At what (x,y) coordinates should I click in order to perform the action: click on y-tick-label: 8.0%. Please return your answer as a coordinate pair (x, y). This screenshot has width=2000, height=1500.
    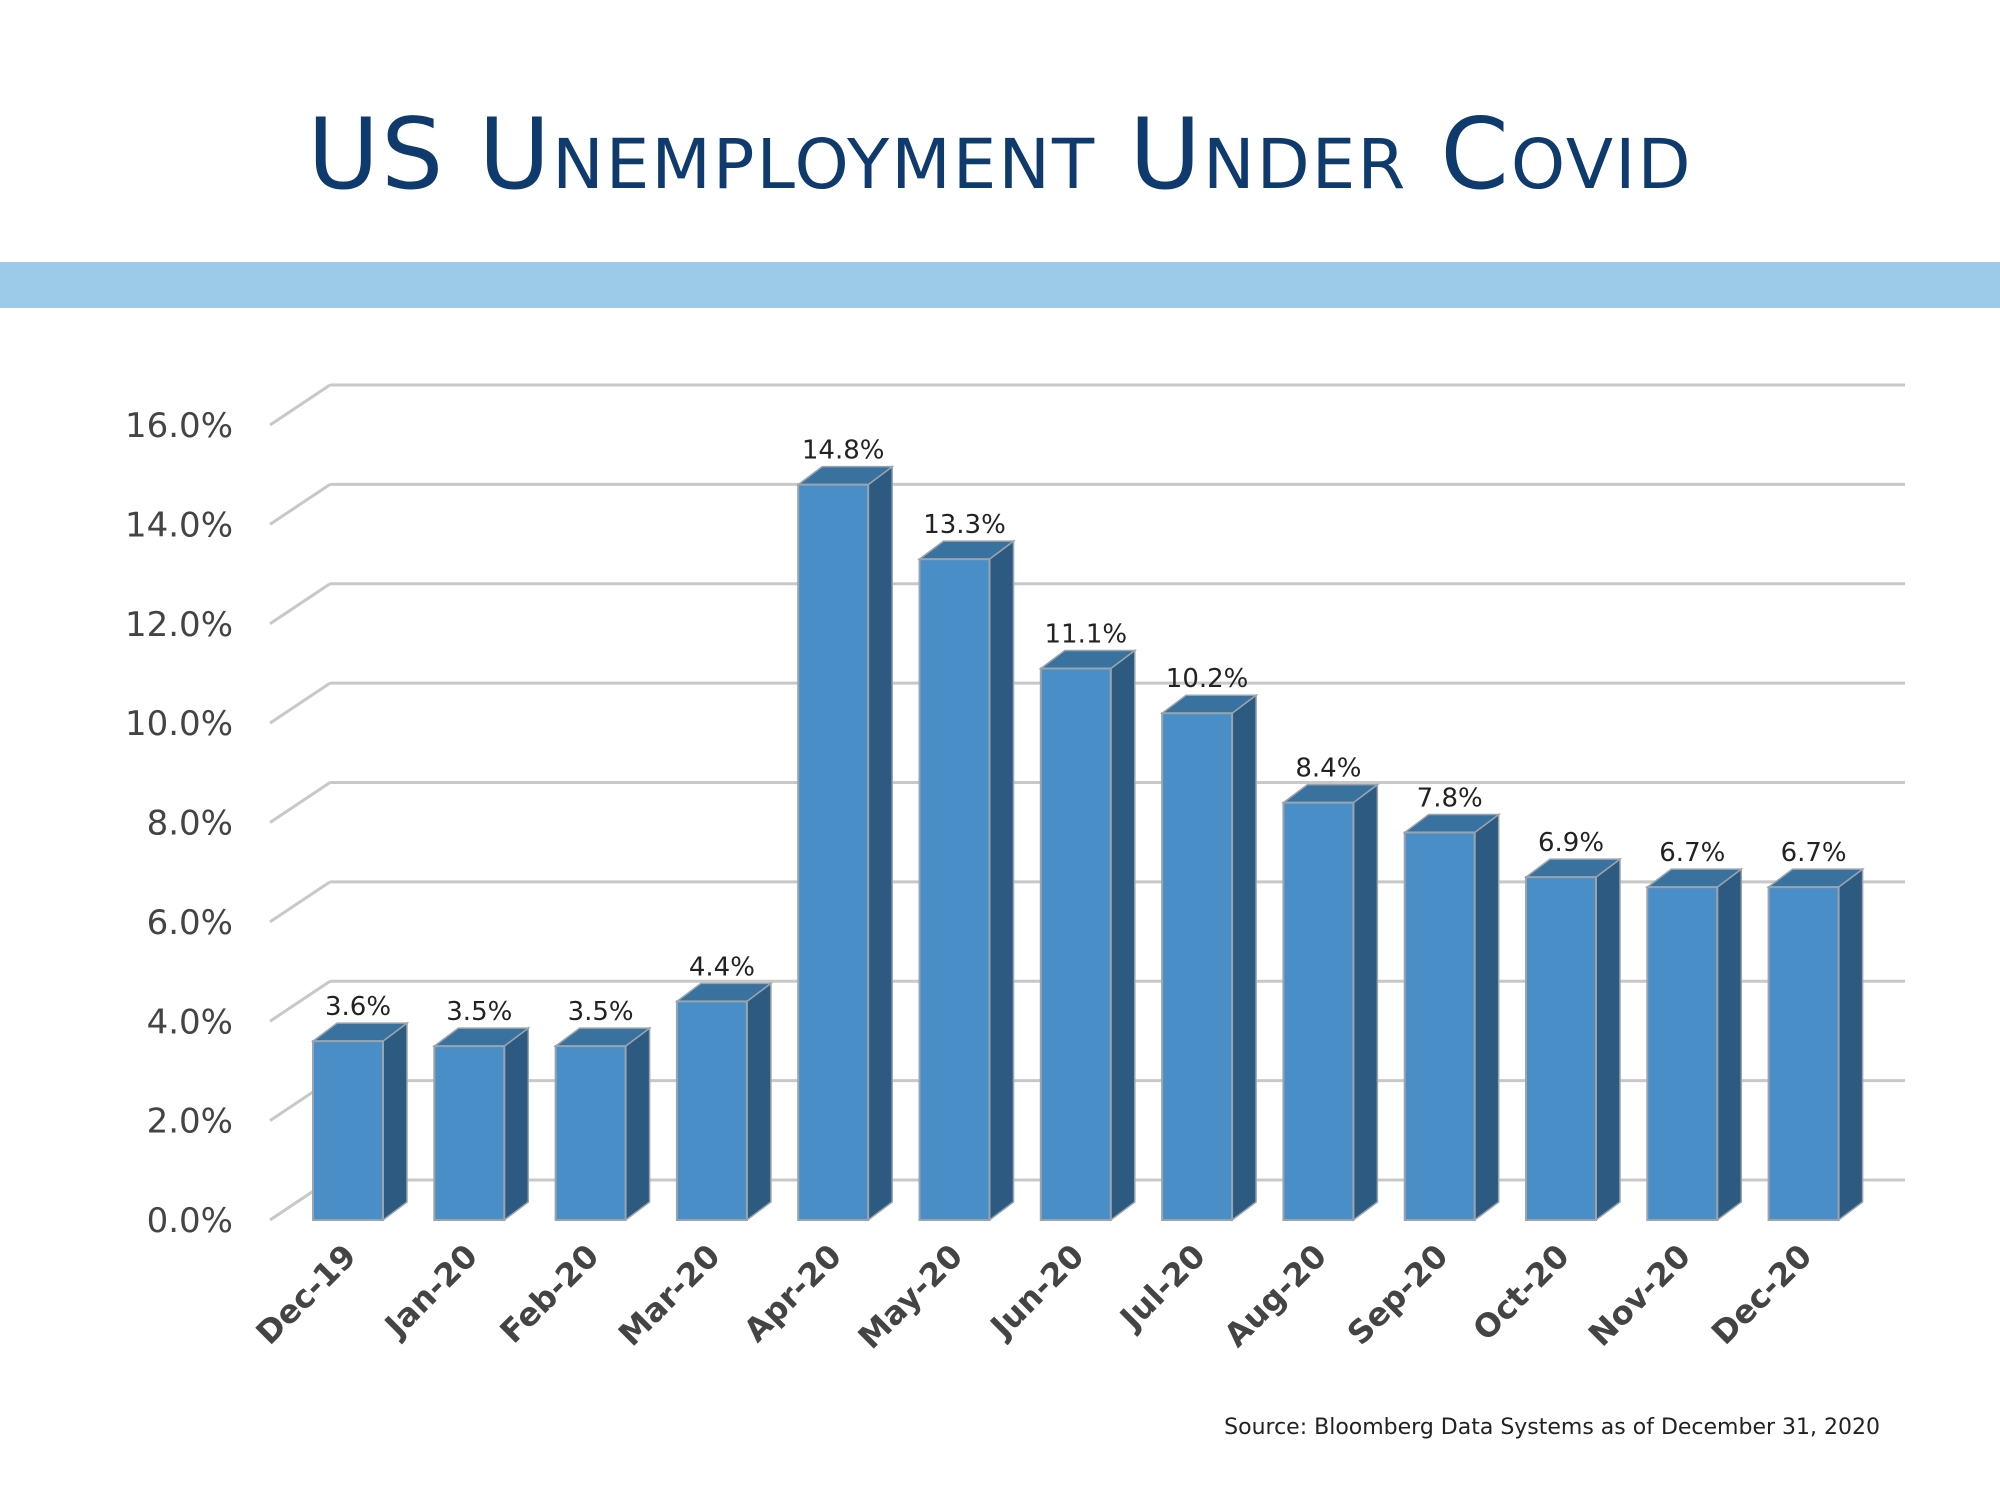
    Looking at the image, I should click on (190, 824).